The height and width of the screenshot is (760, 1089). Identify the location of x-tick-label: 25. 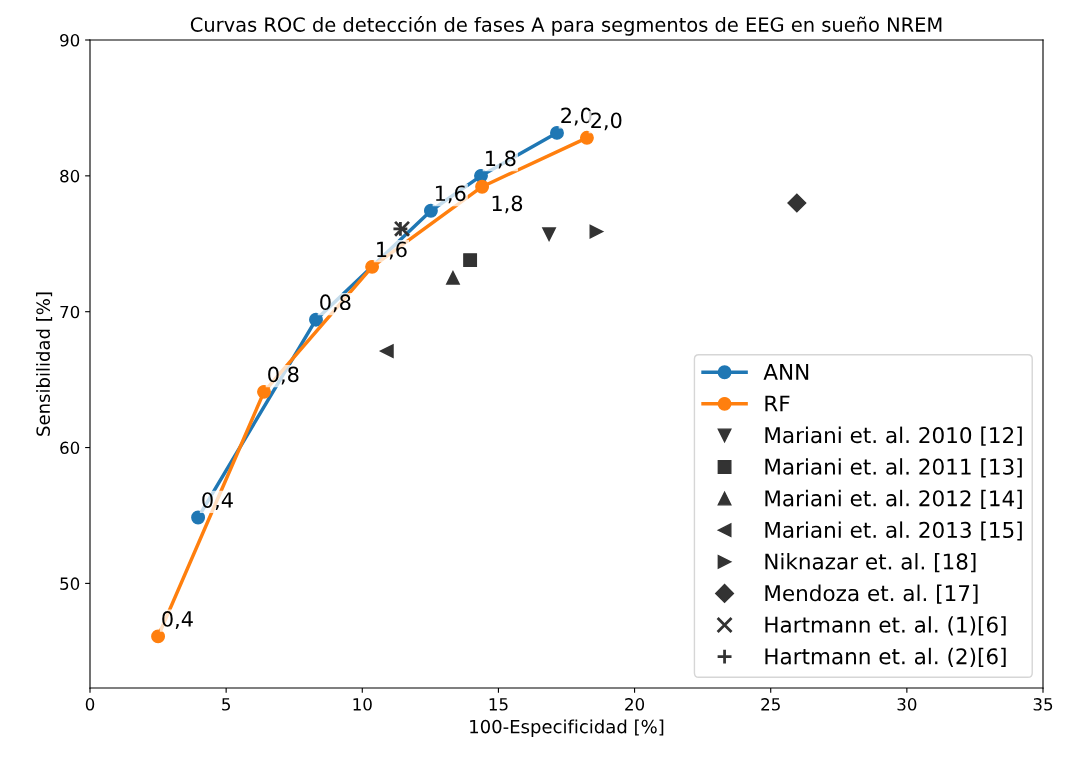
(770, 704).